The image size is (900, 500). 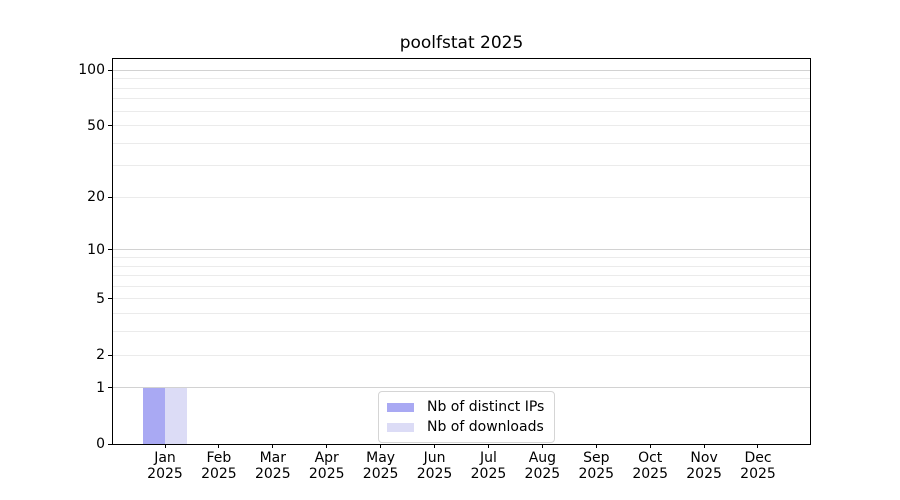 What do you see at coordinates (434, 466) in the screenshot?
I see `x-tick-label: Jun 2025` at bounding box center [434, 466].